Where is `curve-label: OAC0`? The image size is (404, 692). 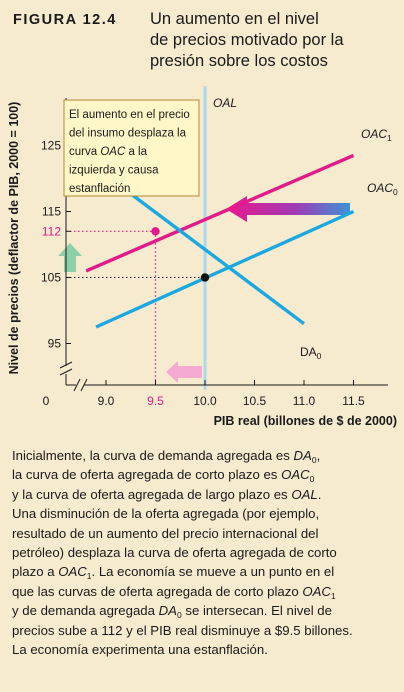
curve-label: OAC0 is located at coordinates (382, 189).